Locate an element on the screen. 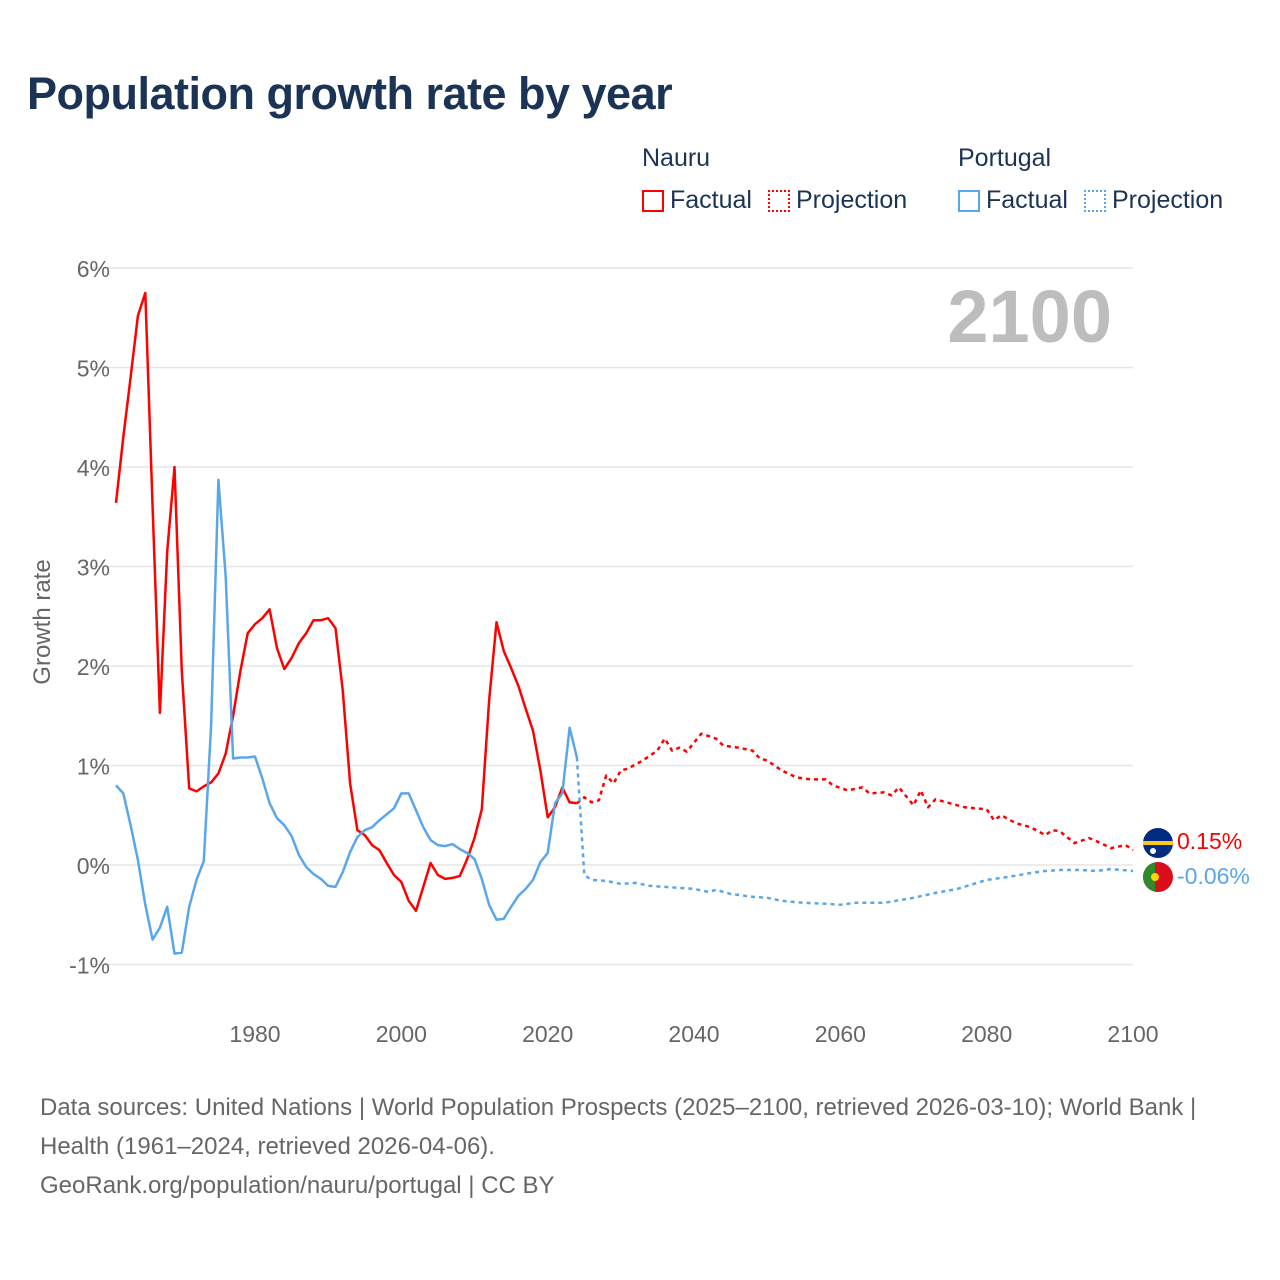 This screenshot has height=1280, width=1280. nauru-flag-icon is located at coordinates (1158, 843).